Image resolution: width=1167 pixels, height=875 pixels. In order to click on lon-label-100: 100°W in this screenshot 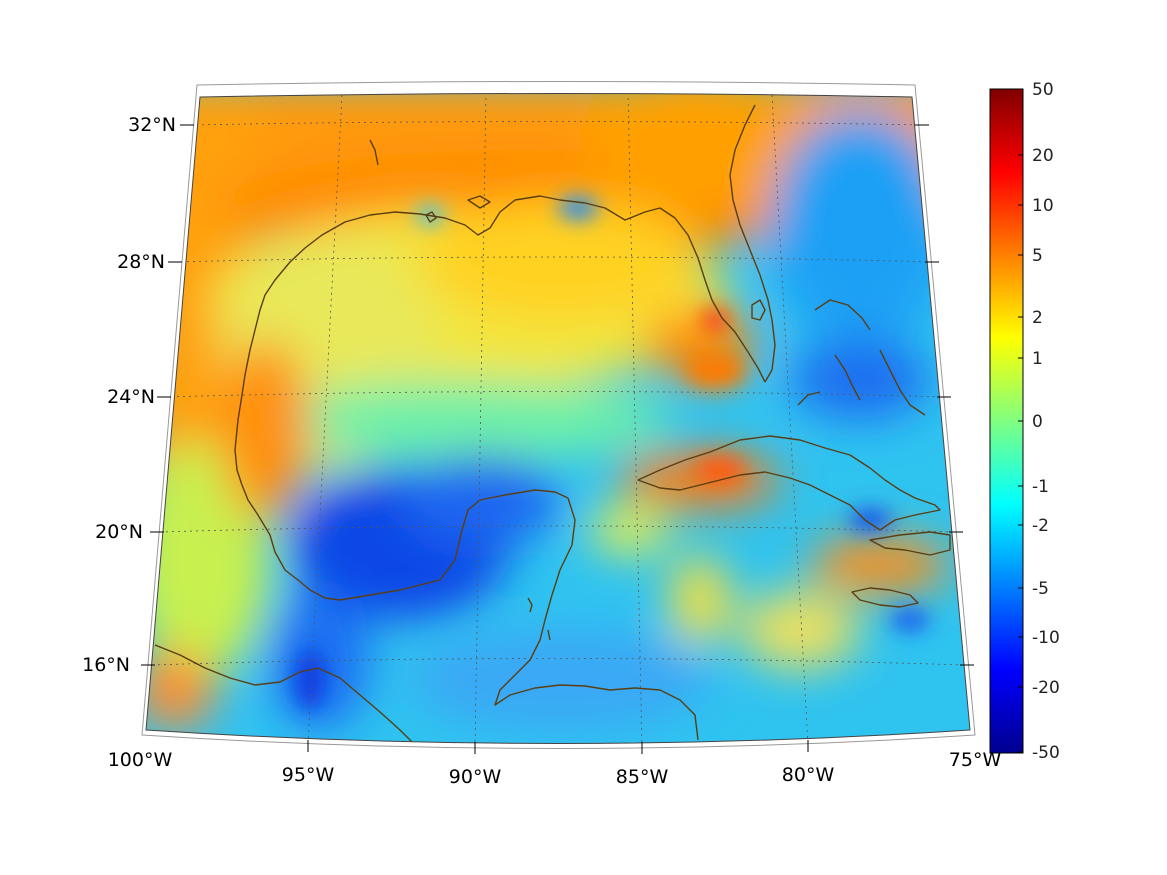, I will do `click(140, 760)`.